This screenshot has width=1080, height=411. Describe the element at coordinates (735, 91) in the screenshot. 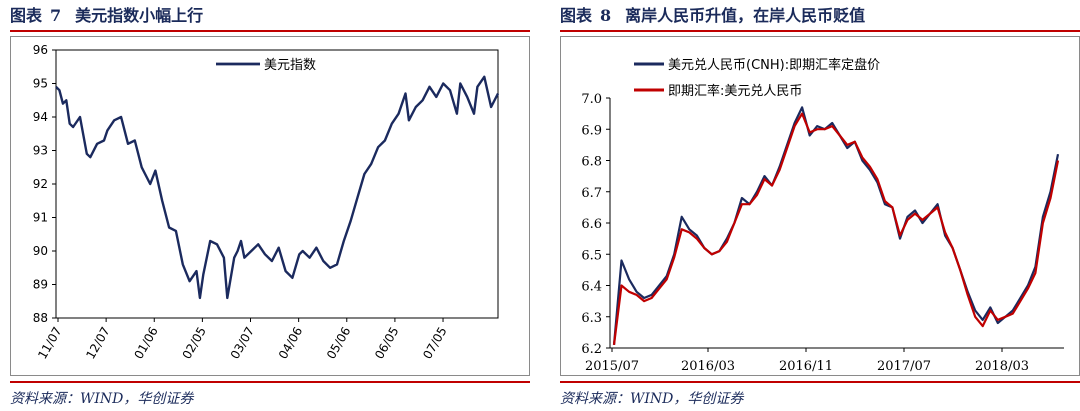

I see `legend-label-cny: 即期汇率:美元兑人民币` at that location.